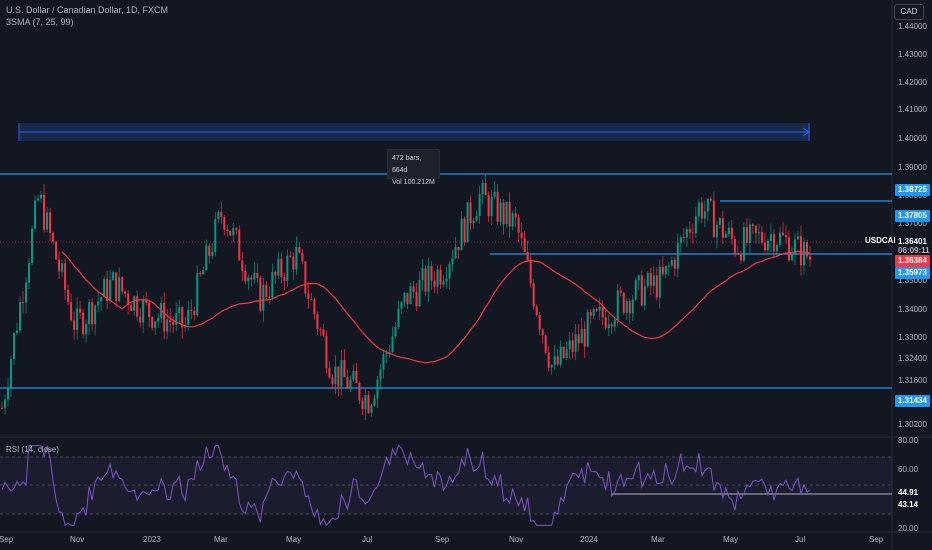 This screenshot has height=550, width=932. What do you see at coordinates (294, 539) in the screenshot?
I see `time-tick: May` at bounding box center [294, 539].